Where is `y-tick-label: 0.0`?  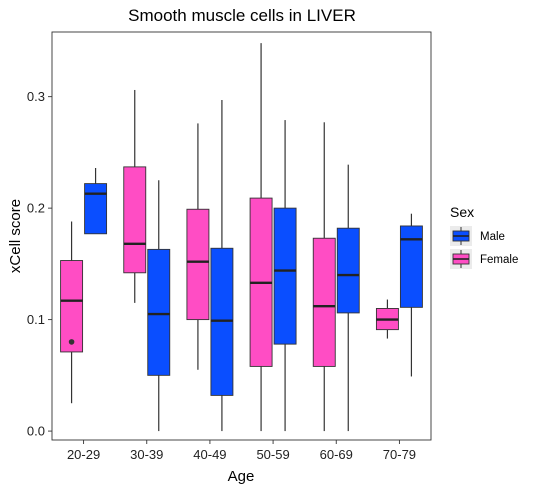
y-tick-label: 0.0 is located at coordinates (36, 431).